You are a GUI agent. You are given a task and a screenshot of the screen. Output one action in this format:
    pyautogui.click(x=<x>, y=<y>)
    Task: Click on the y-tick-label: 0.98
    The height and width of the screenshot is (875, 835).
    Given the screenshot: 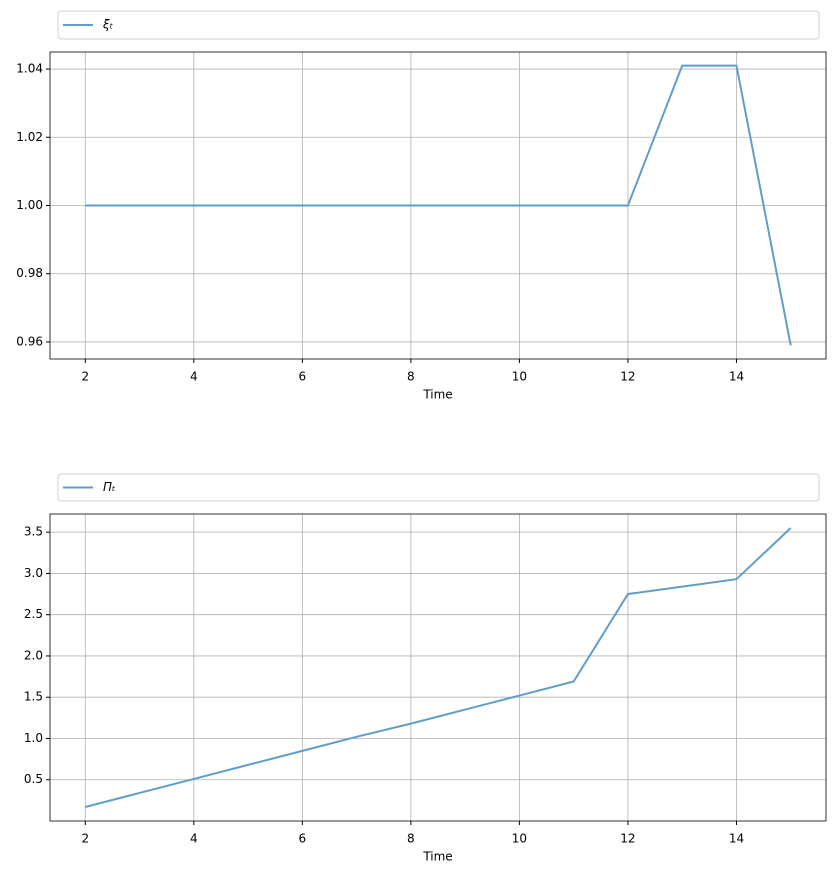 What is the action you would take?
    pyautogui.click(x=29, y=273)
    